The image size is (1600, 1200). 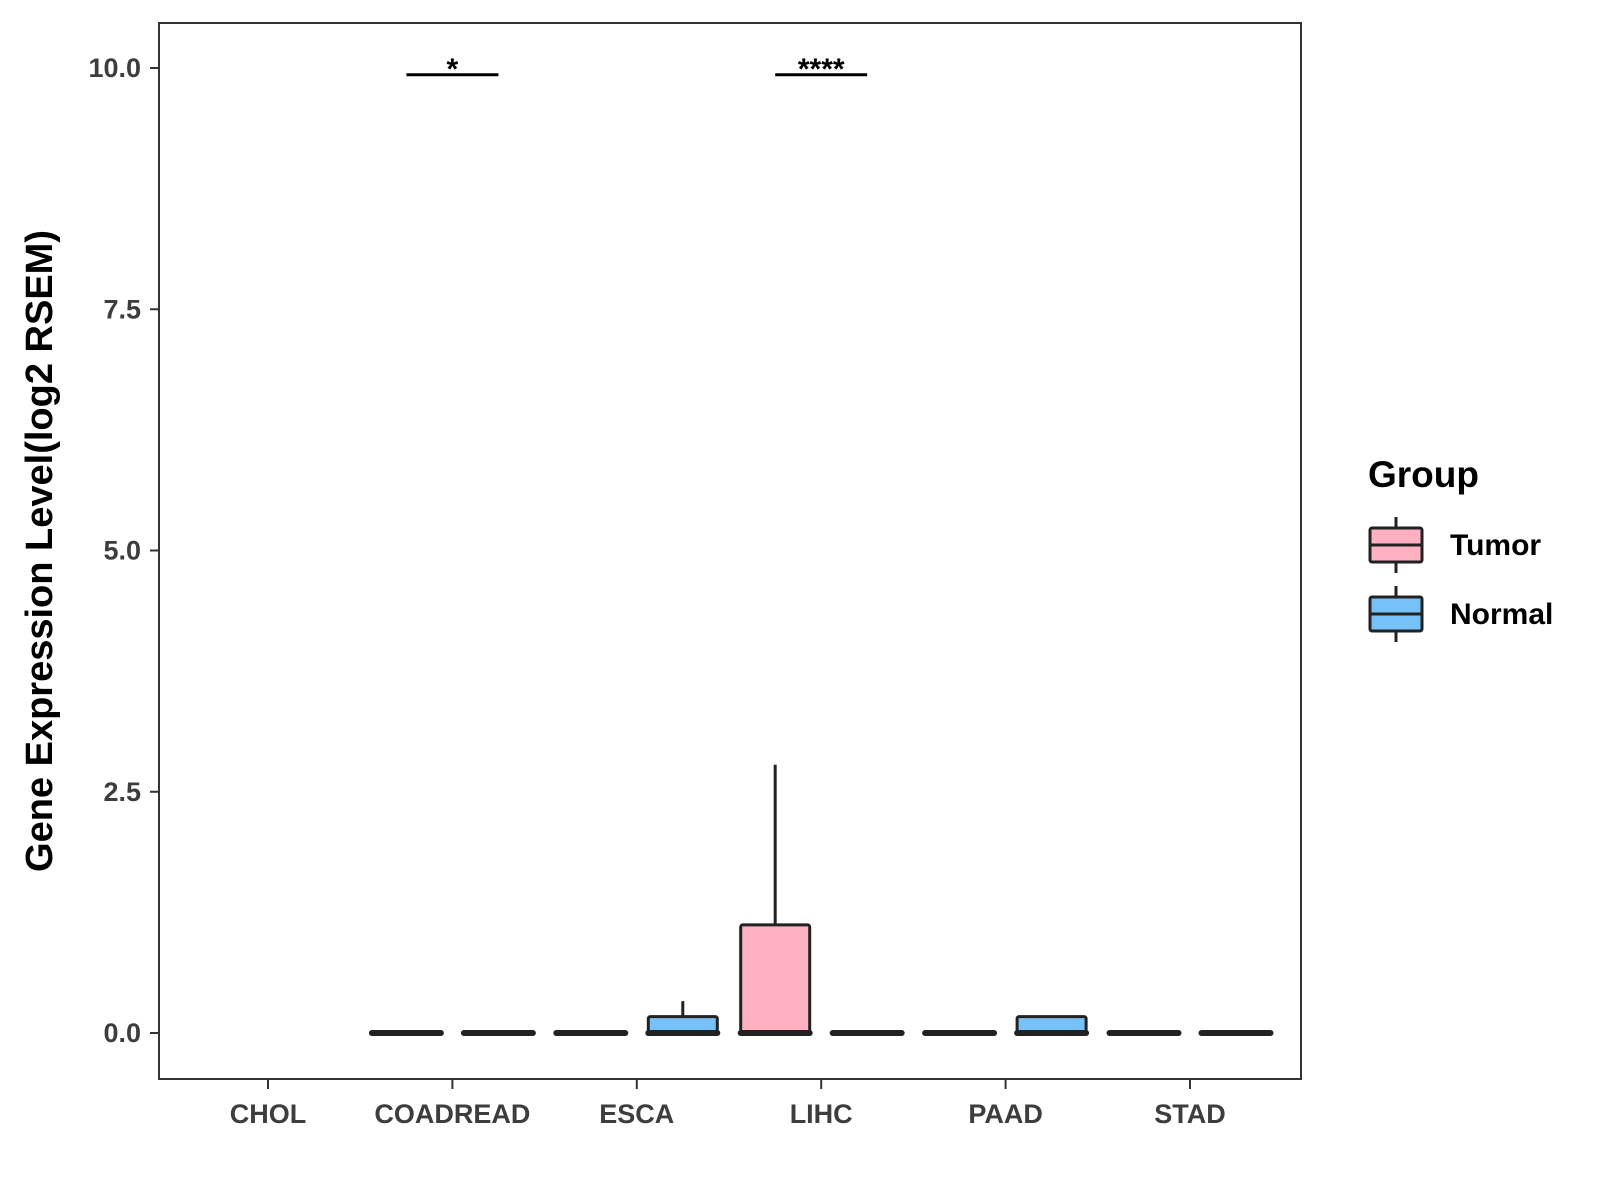 I want to click on box-body, so click(x=775, y=979).